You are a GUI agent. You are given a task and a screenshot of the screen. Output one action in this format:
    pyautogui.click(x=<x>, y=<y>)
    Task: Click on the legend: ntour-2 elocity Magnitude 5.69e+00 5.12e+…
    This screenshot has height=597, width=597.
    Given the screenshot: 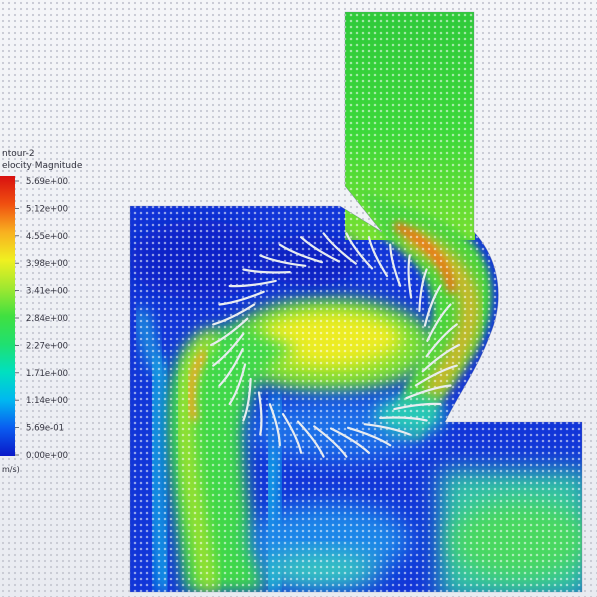 What is the action you would take?
    pyautogui.click(x=41, y=311)
    